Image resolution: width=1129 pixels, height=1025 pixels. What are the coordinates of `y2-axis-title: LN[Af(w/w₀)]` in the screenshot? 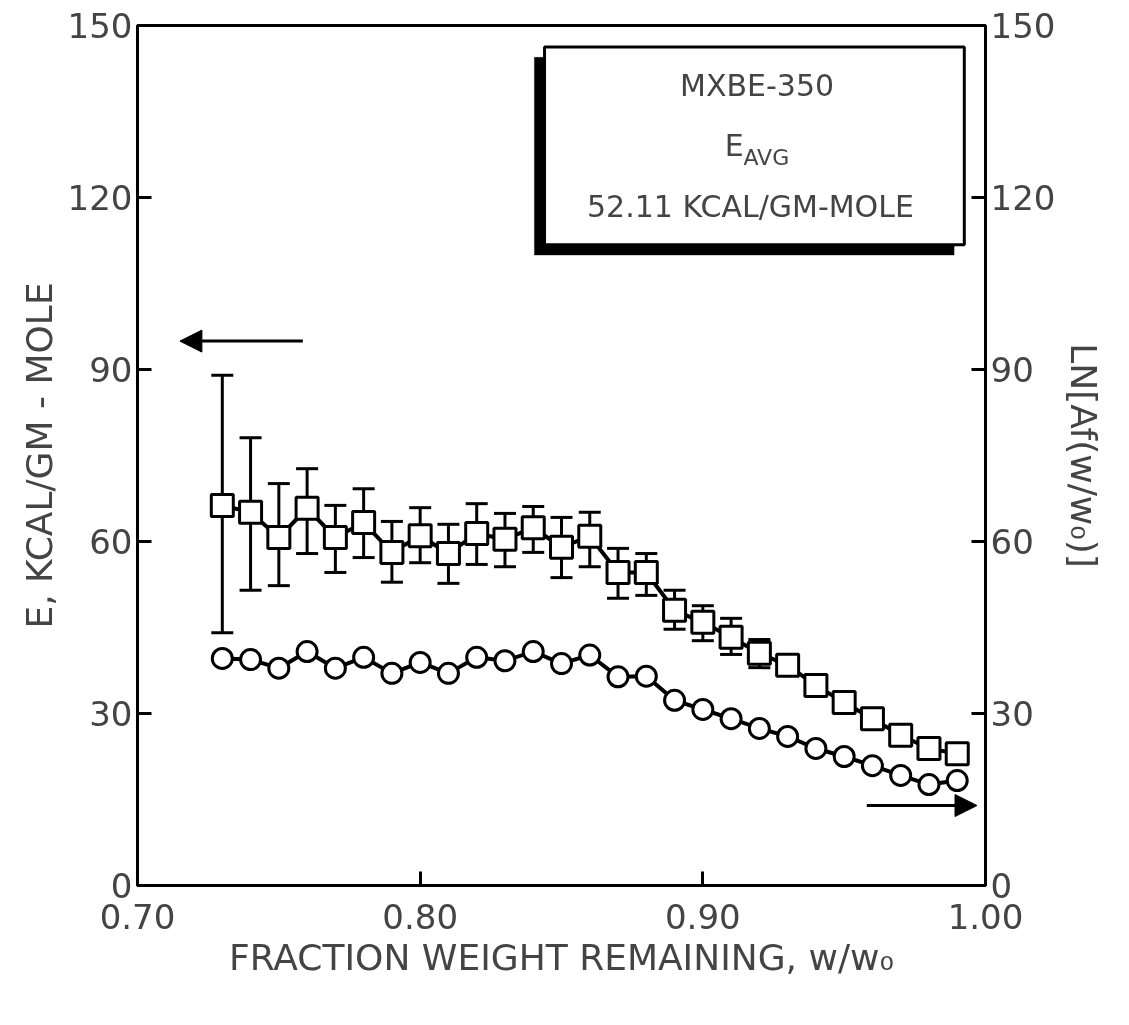 It's located at (1084, 455).